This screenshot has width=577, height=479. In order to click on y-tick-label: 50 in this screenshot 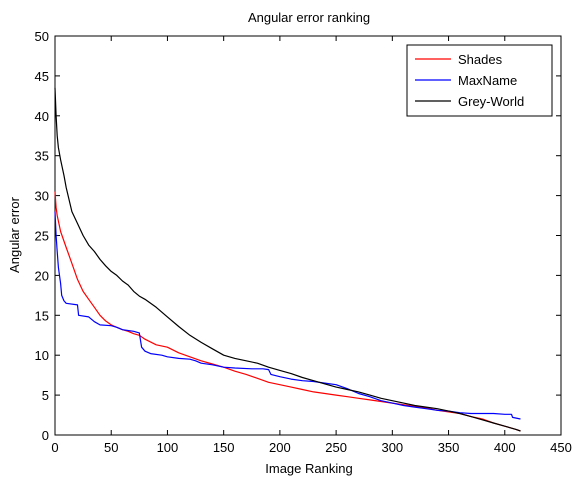, I will do `click(42, 36)`.